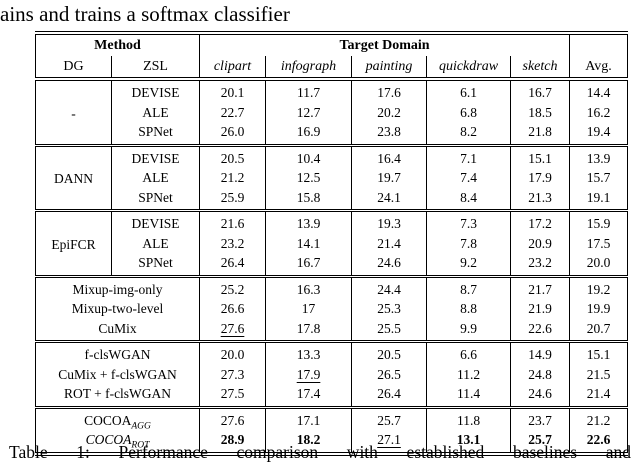 The image size is (640, 466). I want to click on table-row: DANN DEVISE 20.5 10.4 16.4 7.1 15.1 13.9, so click(332, 177).